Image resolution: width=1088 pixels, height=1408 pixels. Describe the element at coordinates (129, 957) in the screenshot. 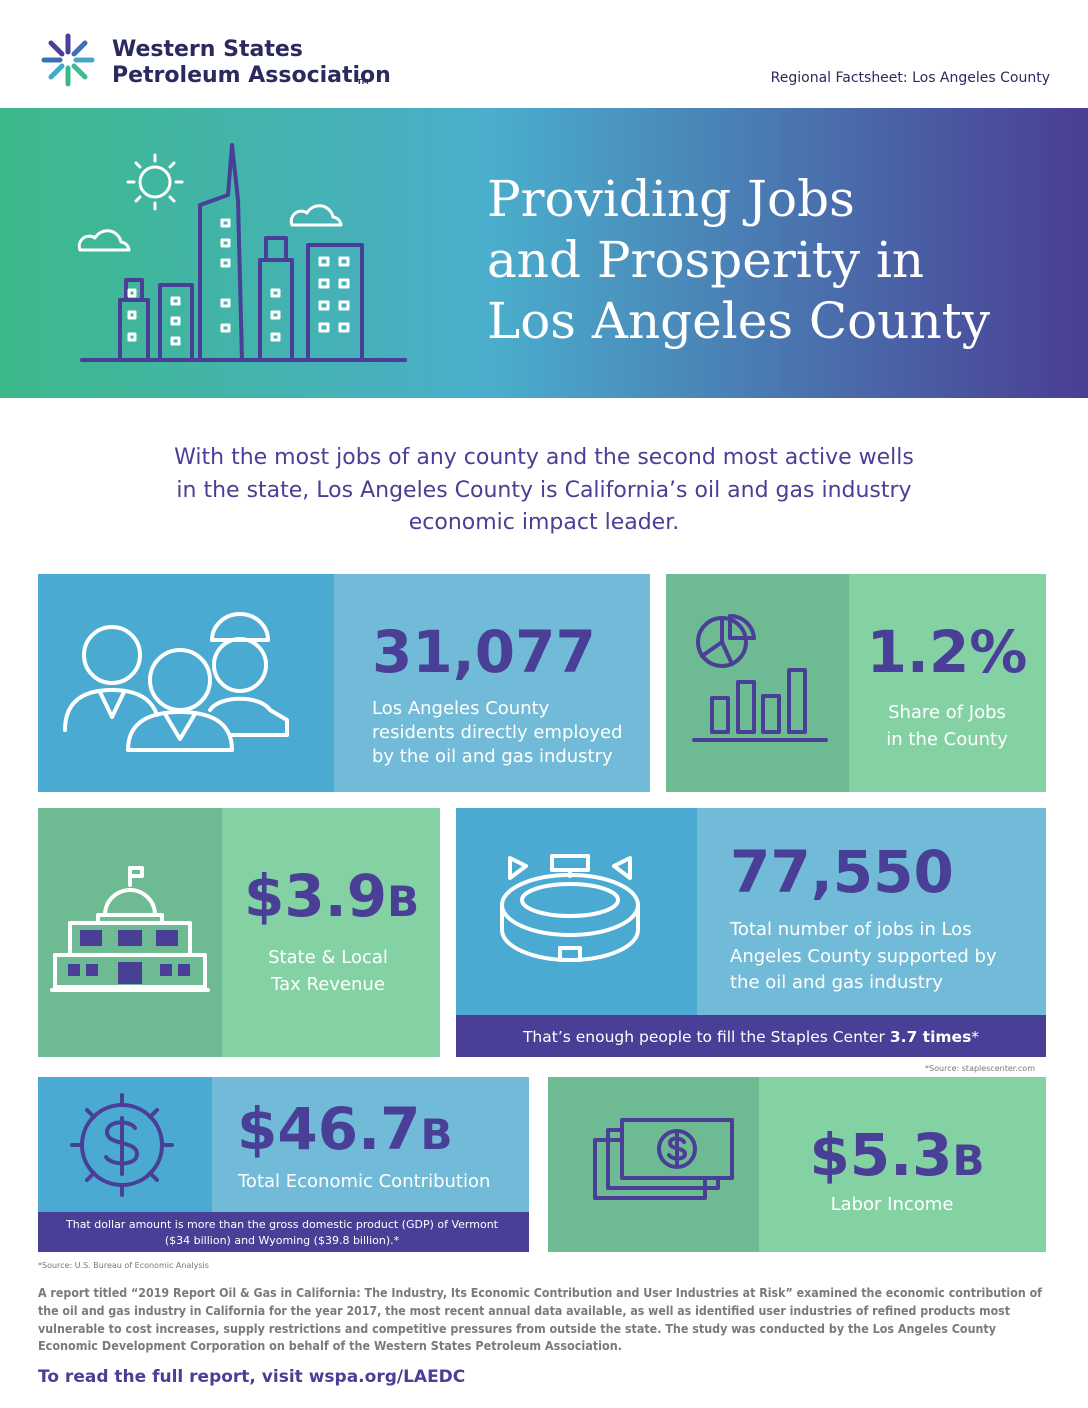

I see `capitol-windows` at that location.